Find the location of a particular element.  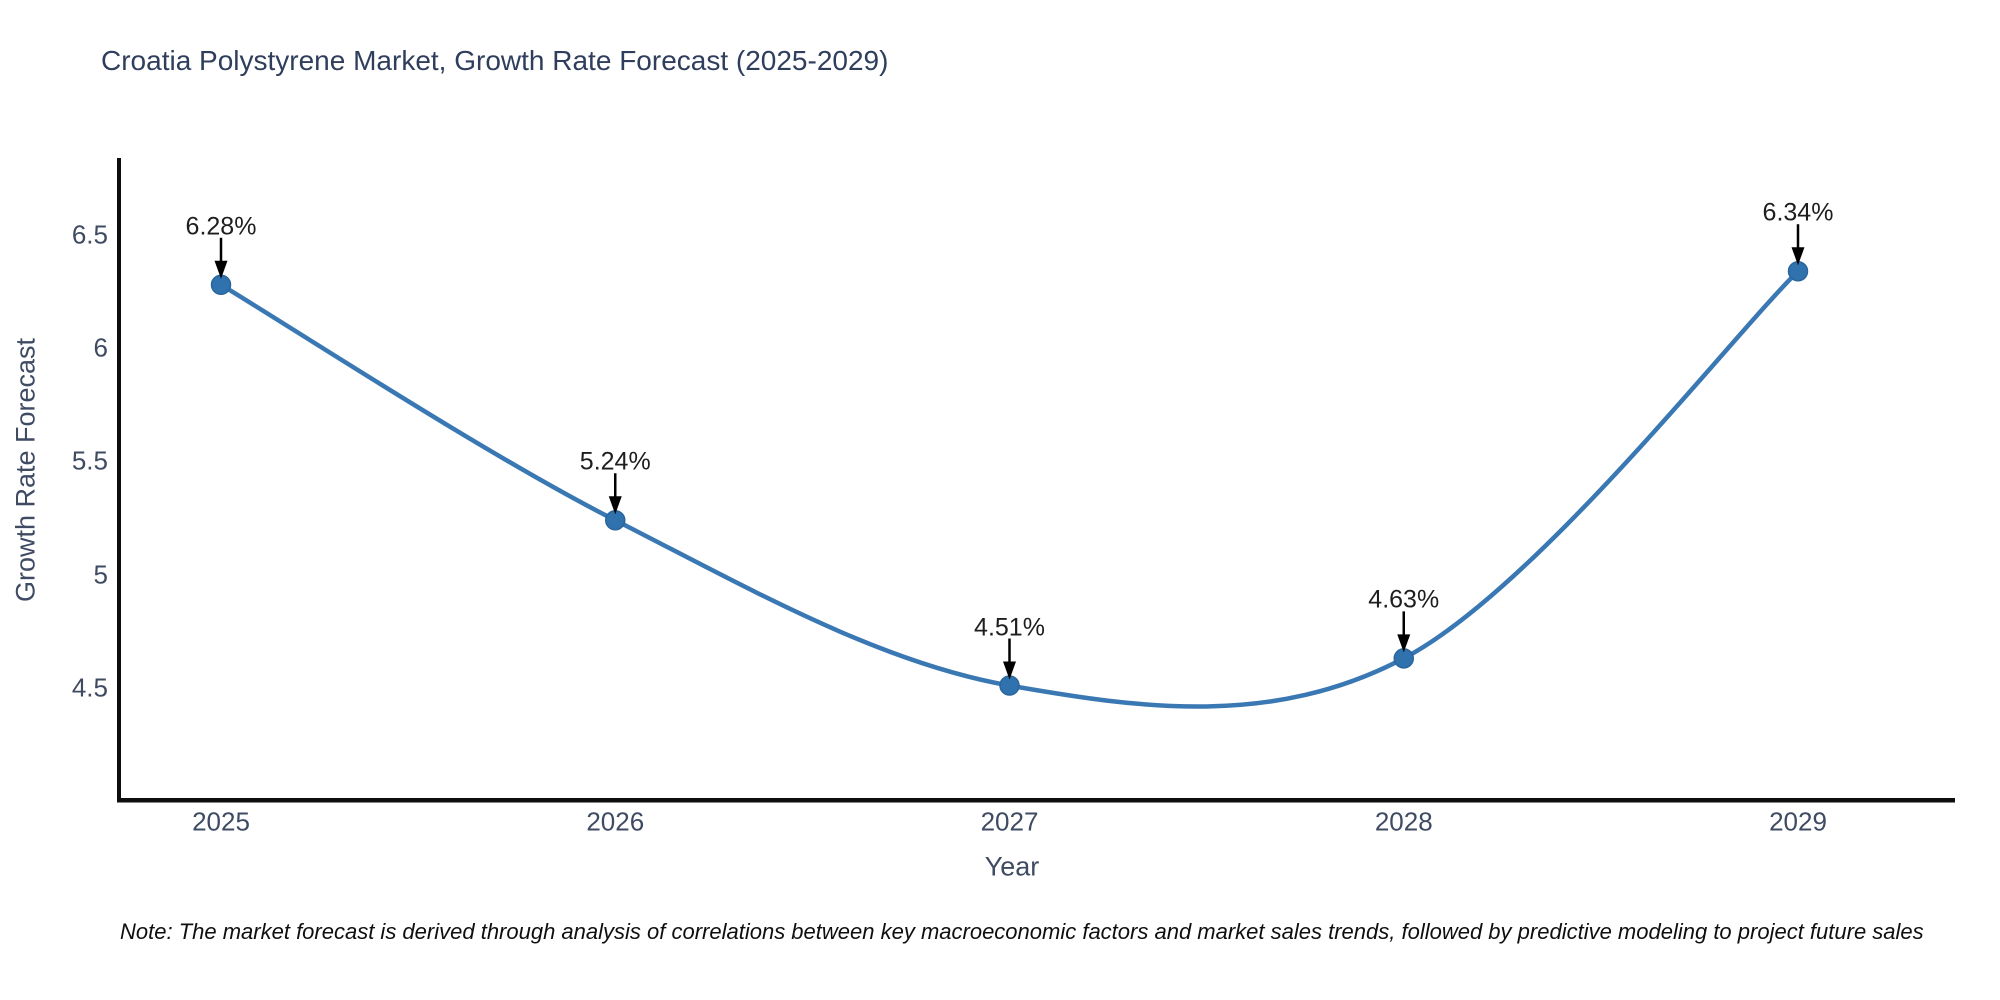

y-axis-spine is located at coordinates (119, 480).